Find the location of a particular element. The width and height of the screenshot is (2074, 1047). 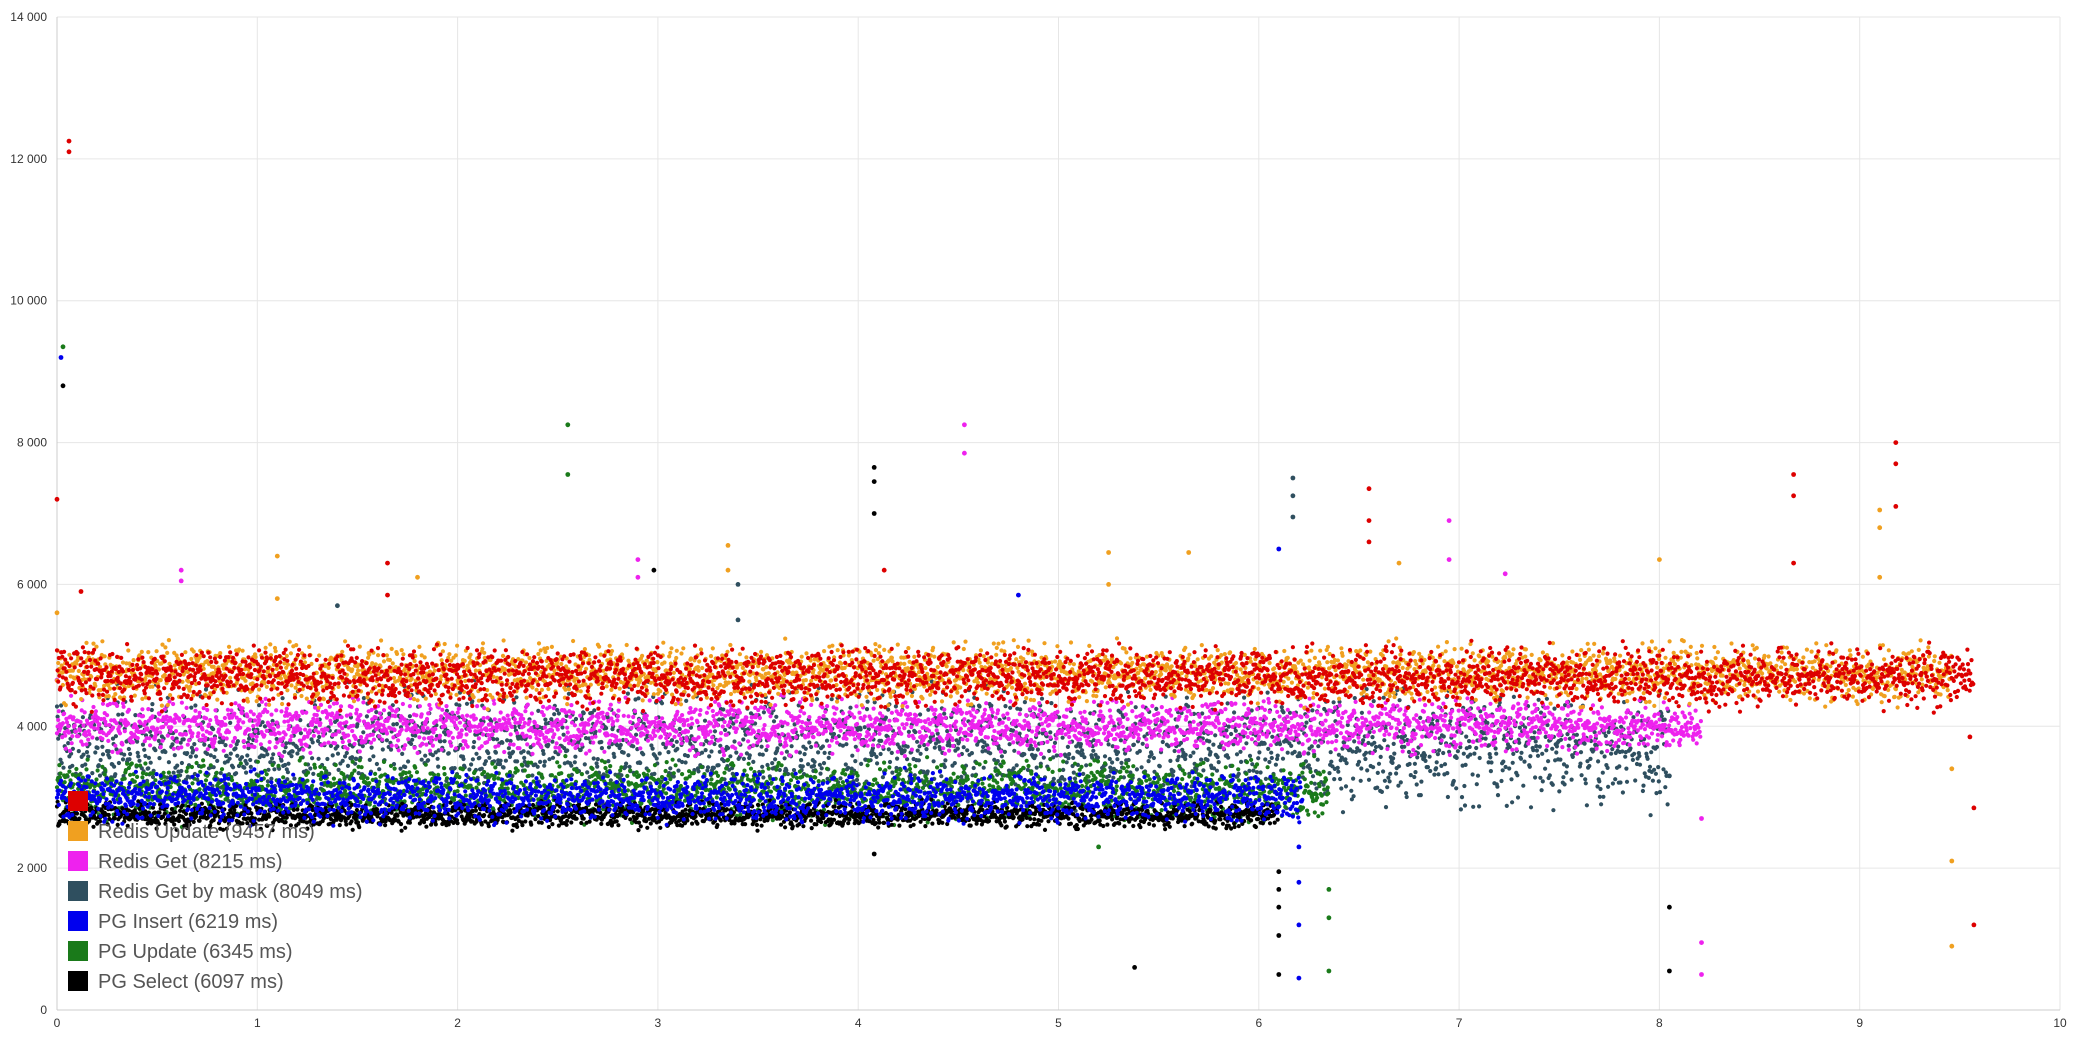

y-tick-label: 6 000 is located at coordinates (32, 584).